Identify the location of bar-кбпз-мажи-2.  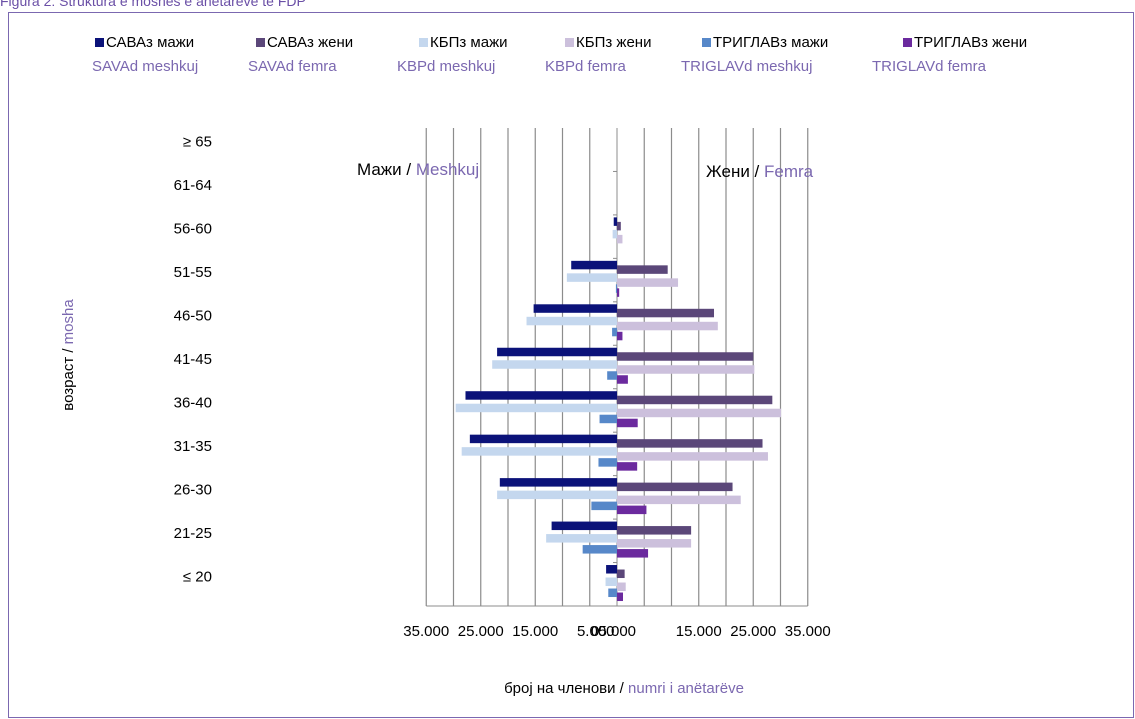
(557, 495).